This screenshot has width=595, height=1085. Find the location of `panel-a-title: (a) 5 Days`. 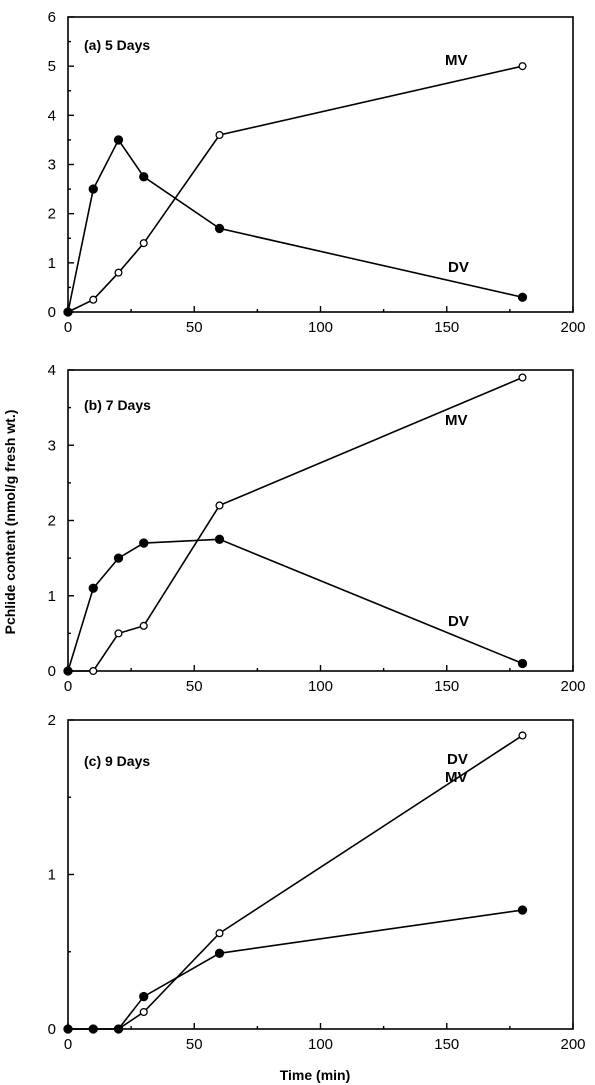

panel-a-title: (a) 5 Days is located at coordinates (117, 45).